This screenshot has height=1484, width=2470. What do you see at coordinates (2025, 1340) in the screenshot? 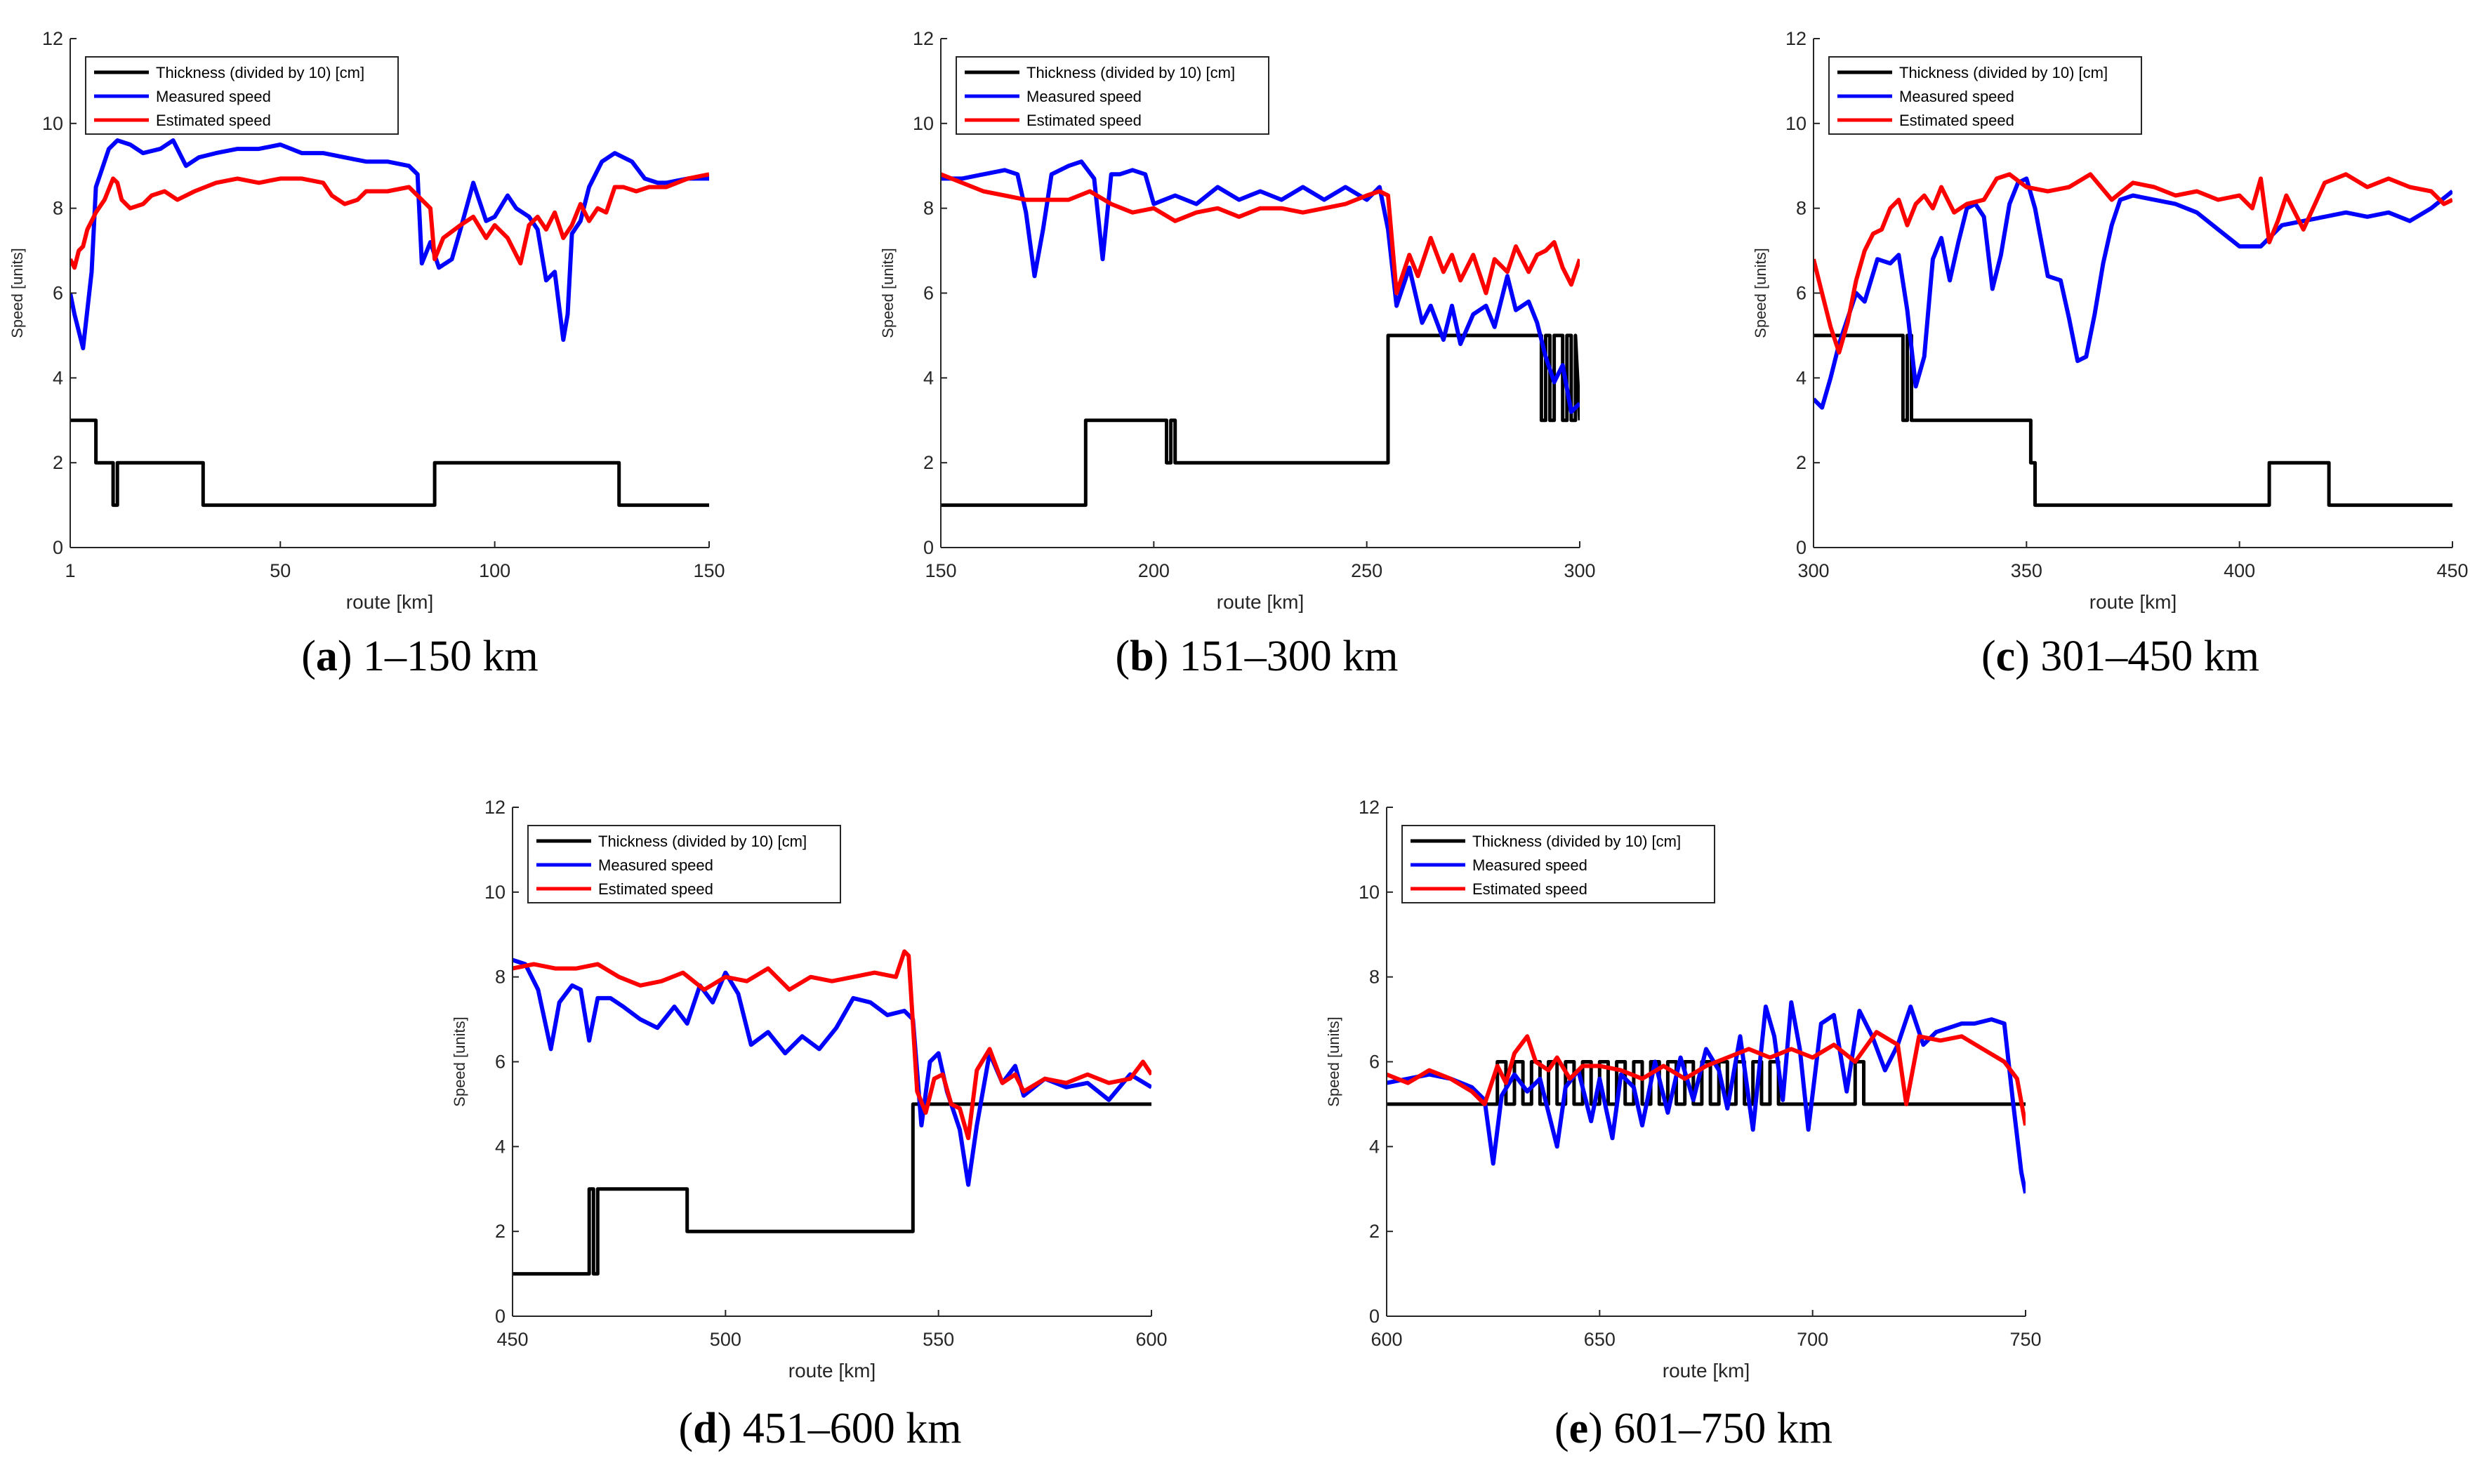
I see `x-tick-label: 750` at bounding box center [2025, 1340].